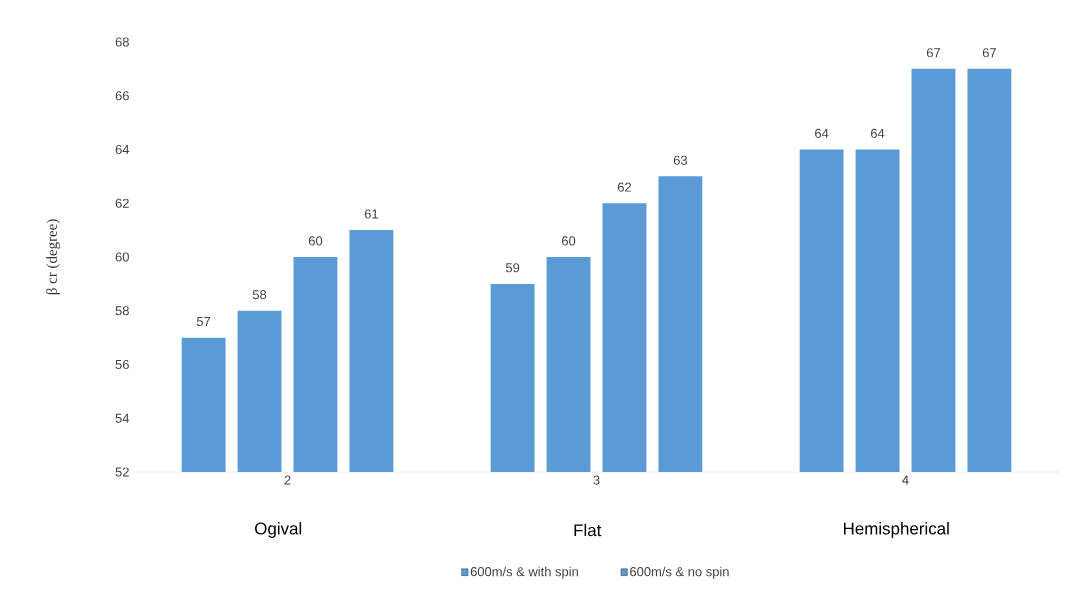 The height and width of the screenshot is (590, 1077). What do you see at coordinates (122, 96) in the screenshot?
I see `y-tick-label: 66` at bounding box center [122, 96].